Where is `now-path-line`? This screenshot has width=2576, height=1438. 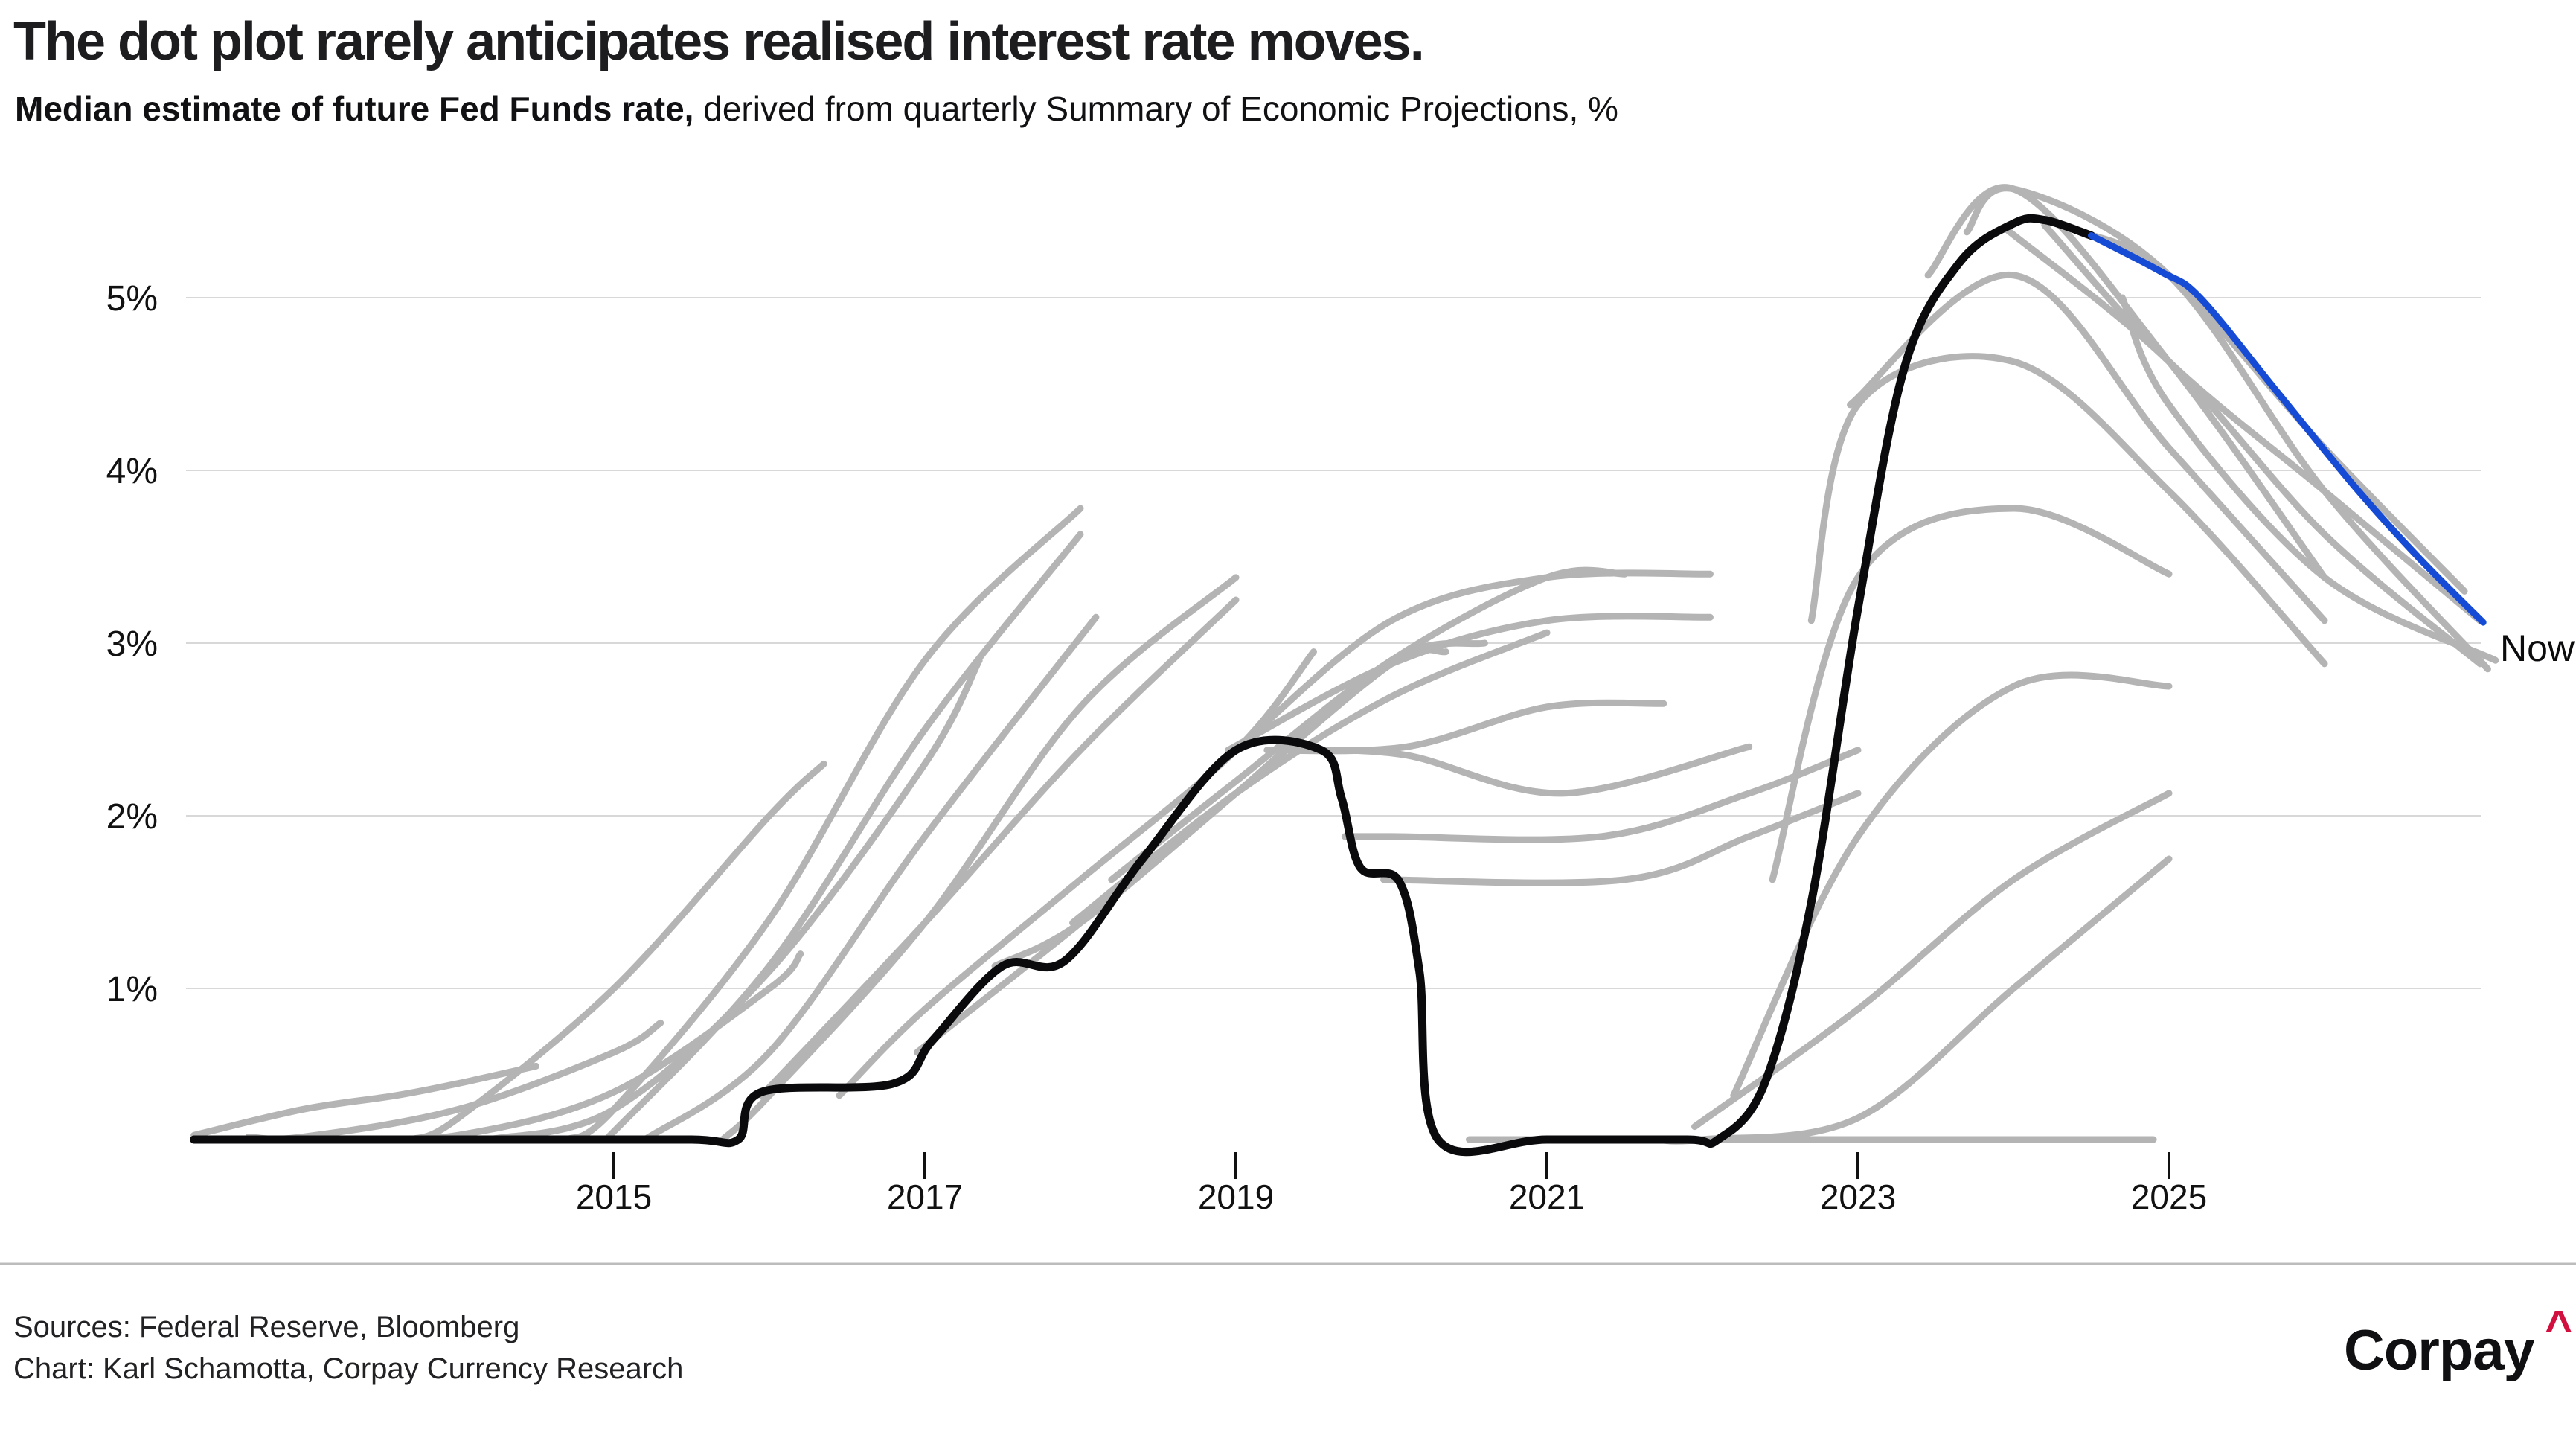 now-path-line is located at coordinates (2287, 429).